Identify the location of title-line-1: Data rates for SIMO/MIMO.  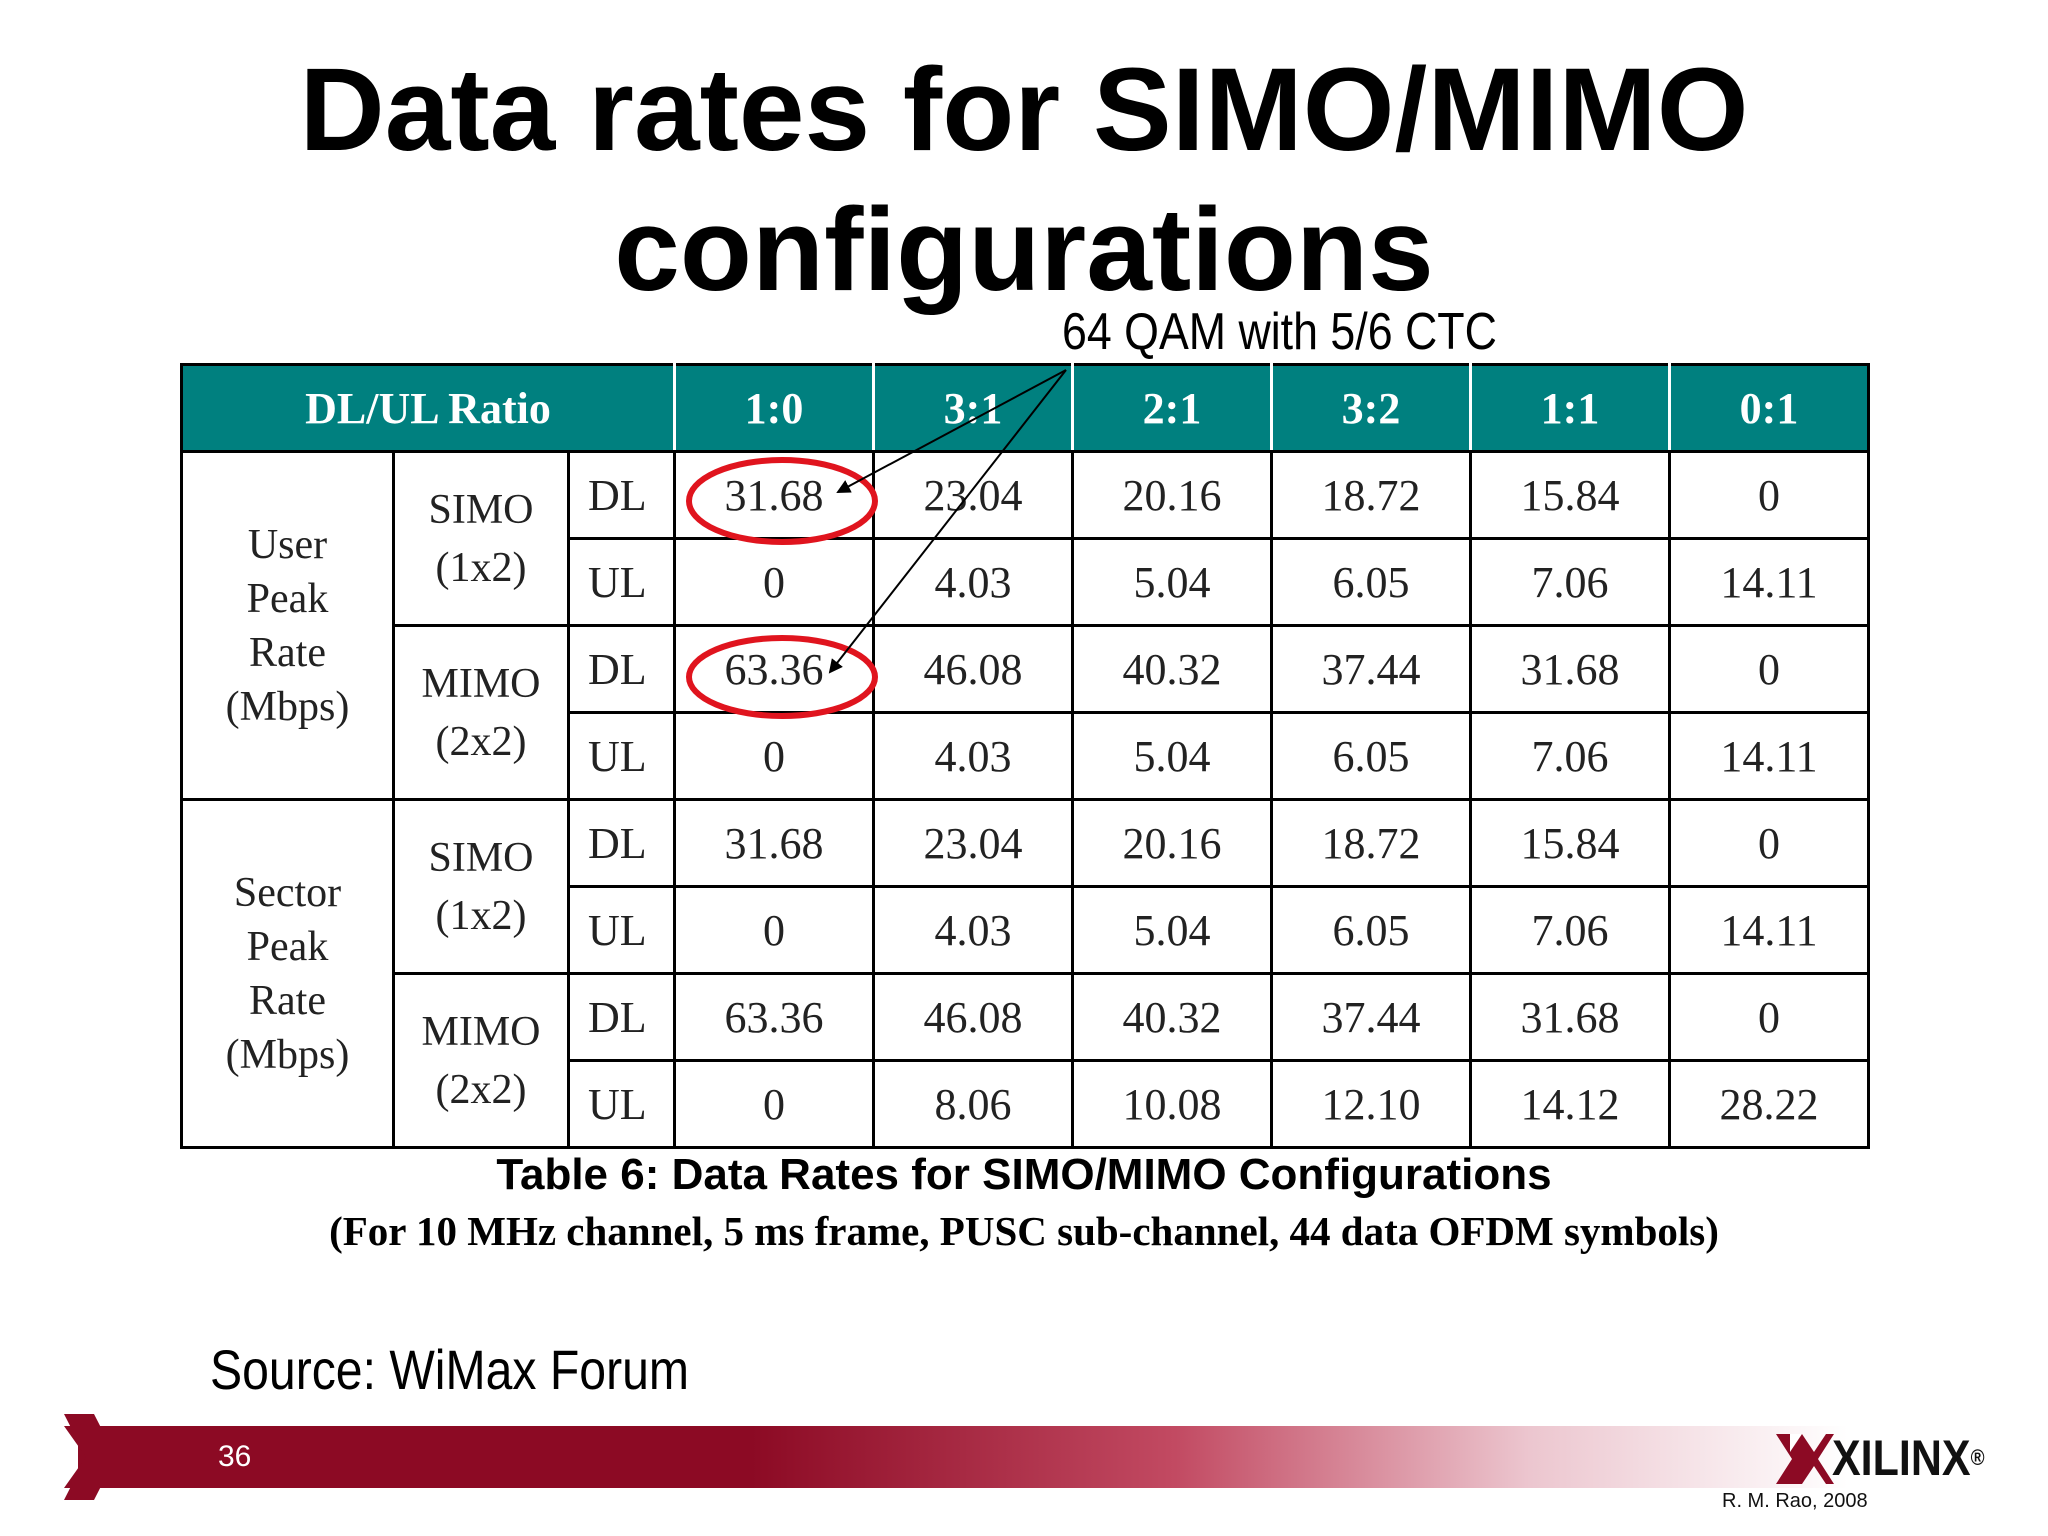
(1024, 110).